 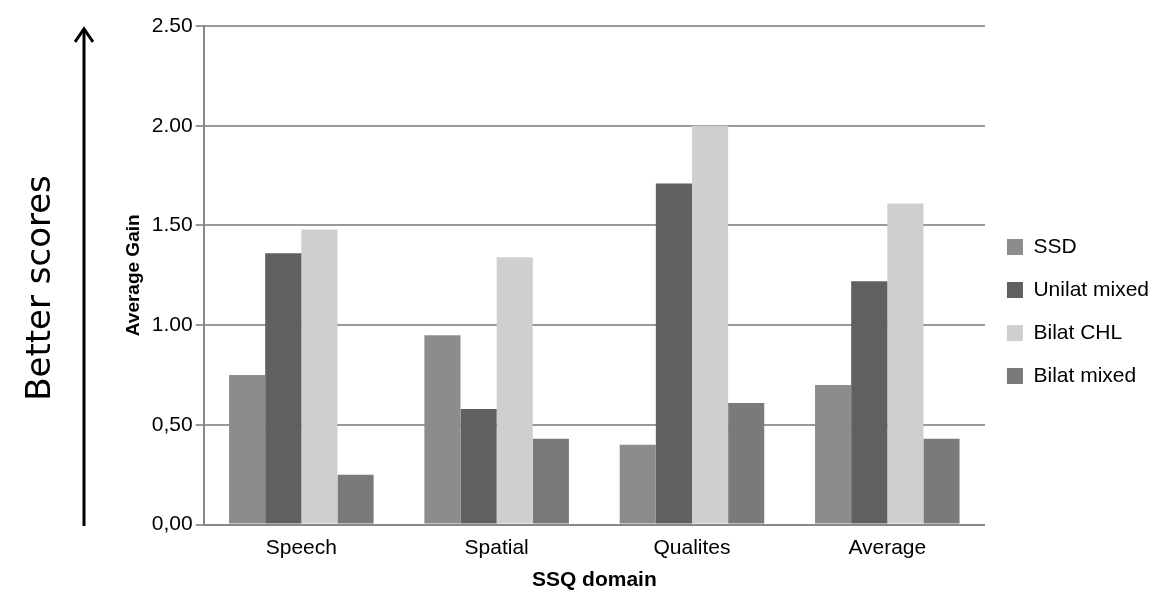 What do you see at coordinates (172, 423) in the screenshot?
I see `y-tick-label: 0,50` at bounding box center [172, 423].